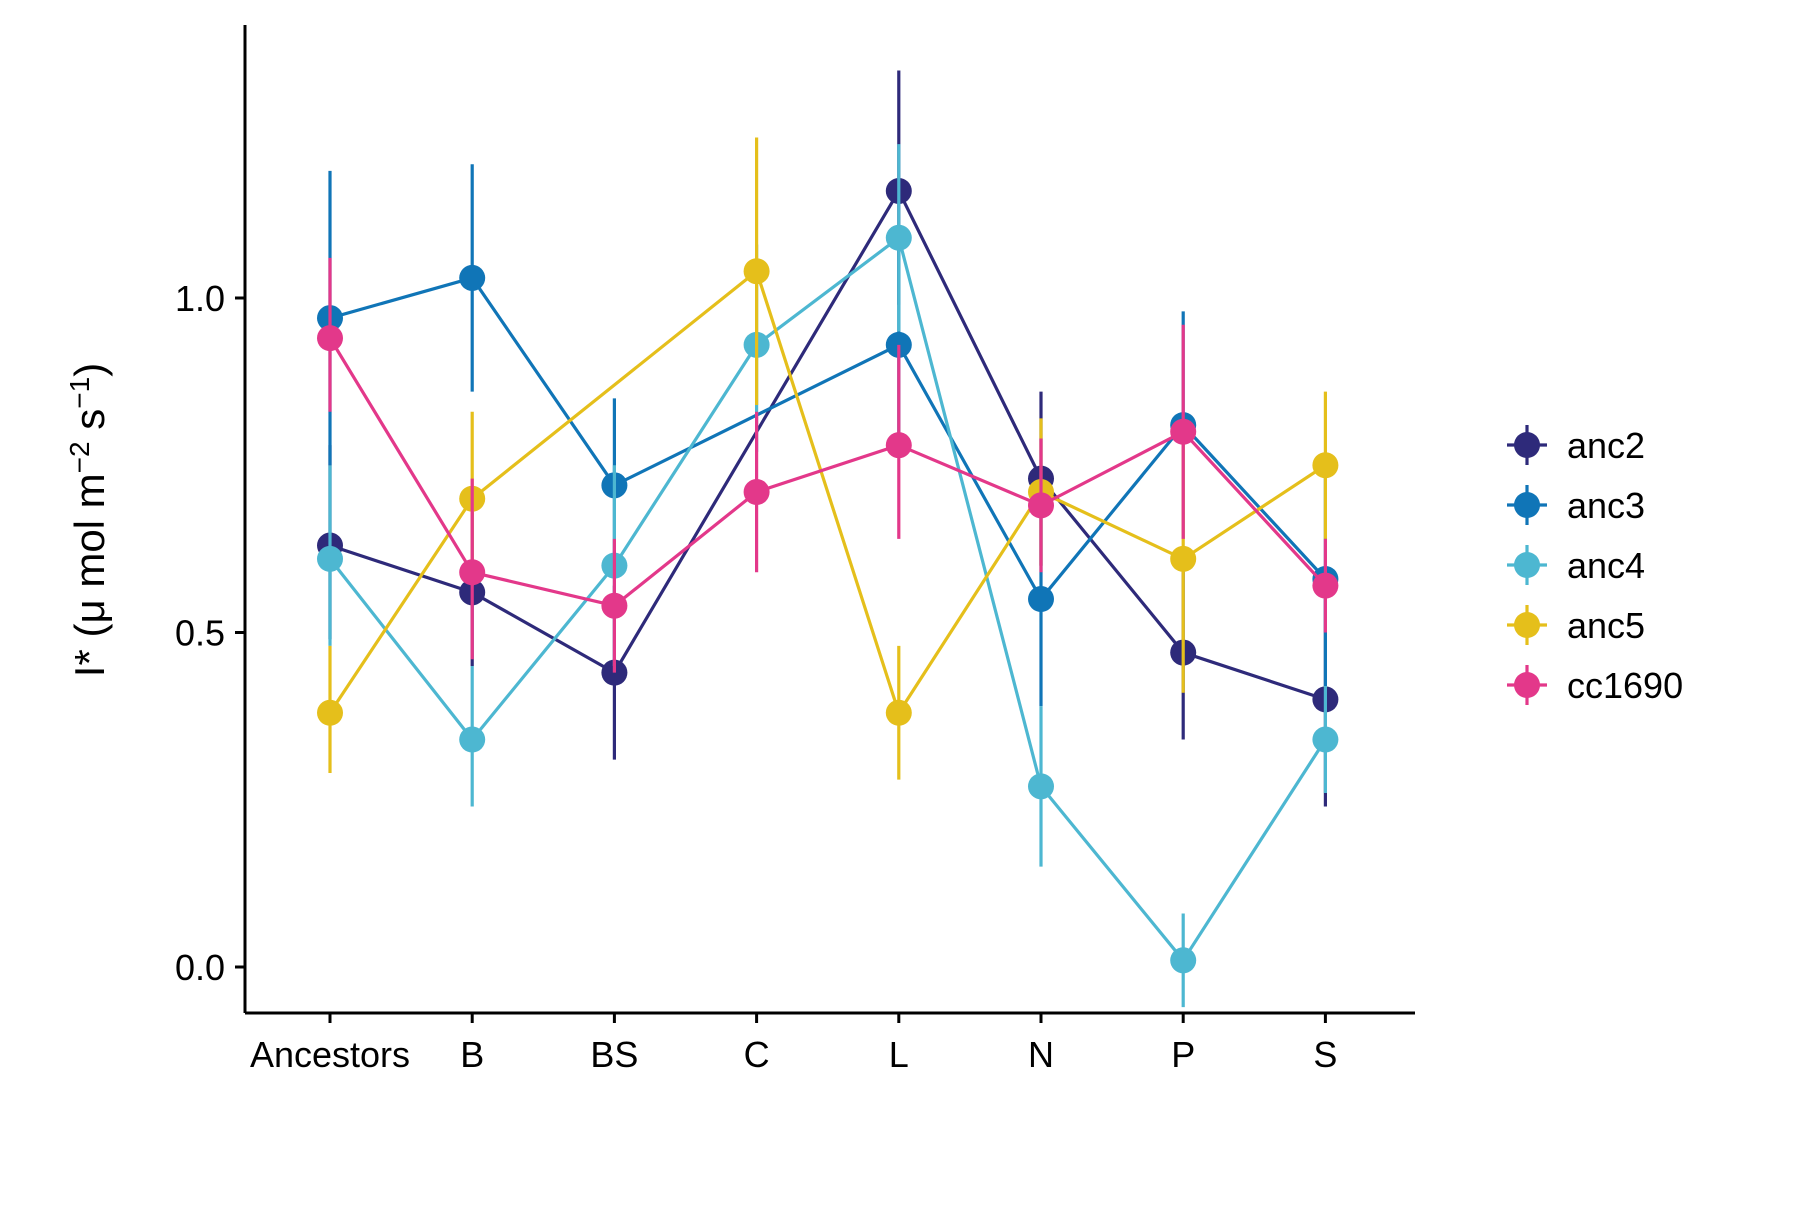  I want to click on series-line-cc1690, so click(827, 472).